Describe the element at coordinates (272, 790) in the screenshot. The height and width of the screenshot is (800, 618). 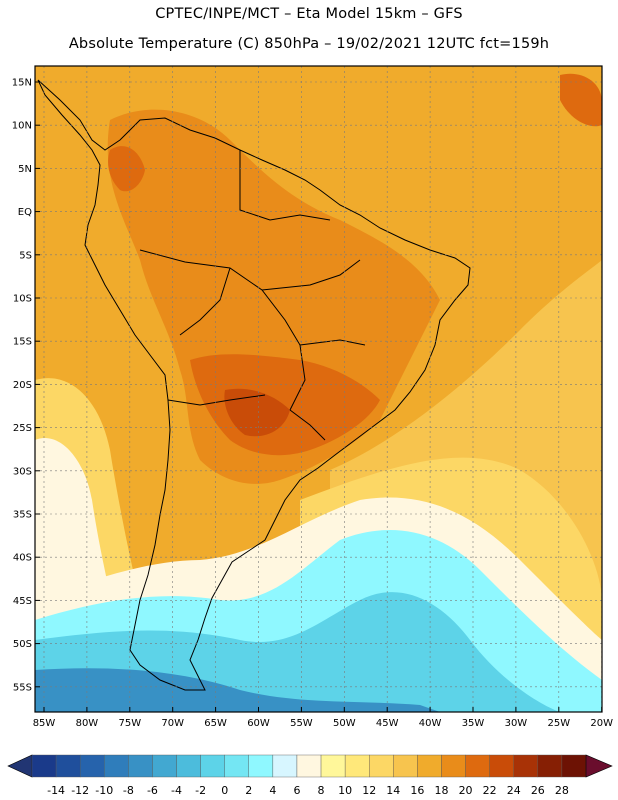
I see `colorbar-level-label: 4` at that location.